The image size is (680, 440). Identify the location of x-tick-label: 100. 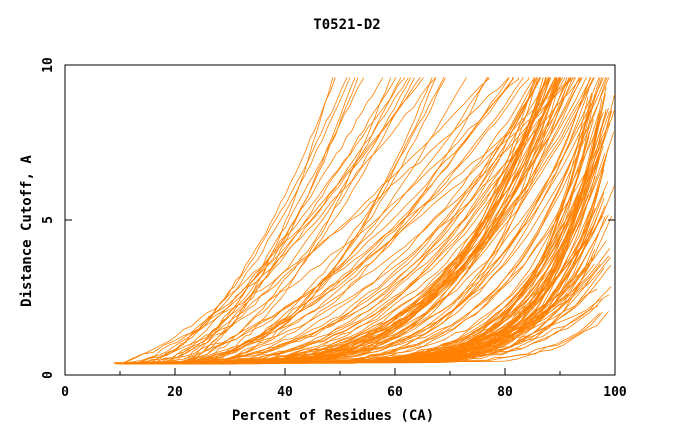
(615, 392).